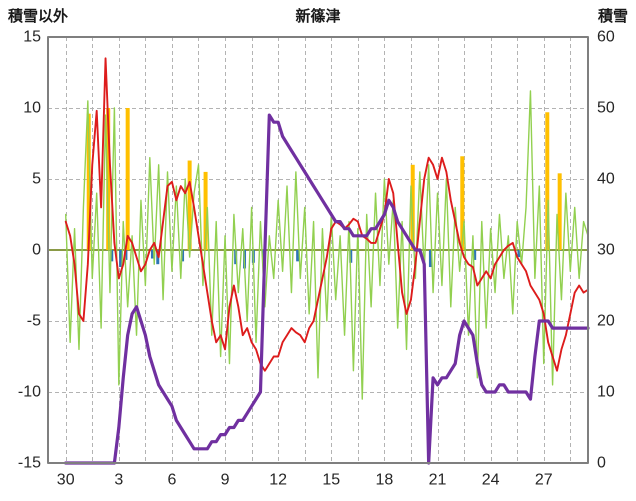 The width and height of the screenshot is (636, 501). I want to click on chart-title: 新篠津, so click(318, 16).